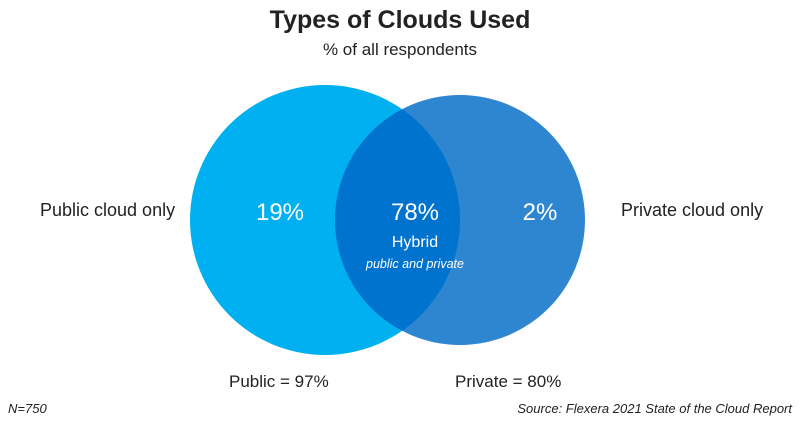 The width and height of the screenshot is (800, 421). Describe the element at coordinates (415, 212) in the screenshot. I see `hybrid-value: 78%` at that location.